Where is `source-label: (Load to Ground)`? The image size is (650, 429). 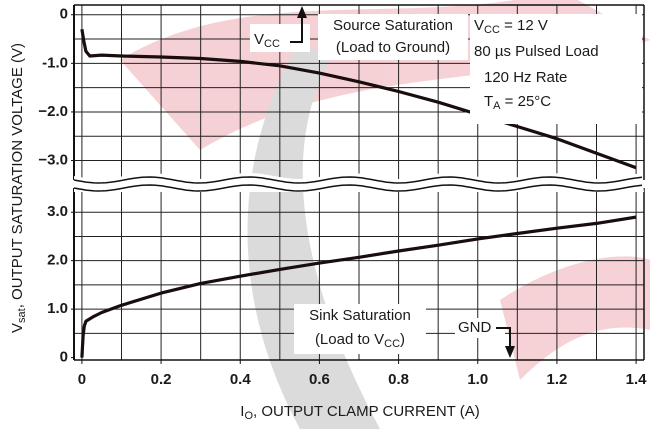
source-label: (Load to Ground) is located at coordinates (393, 47).